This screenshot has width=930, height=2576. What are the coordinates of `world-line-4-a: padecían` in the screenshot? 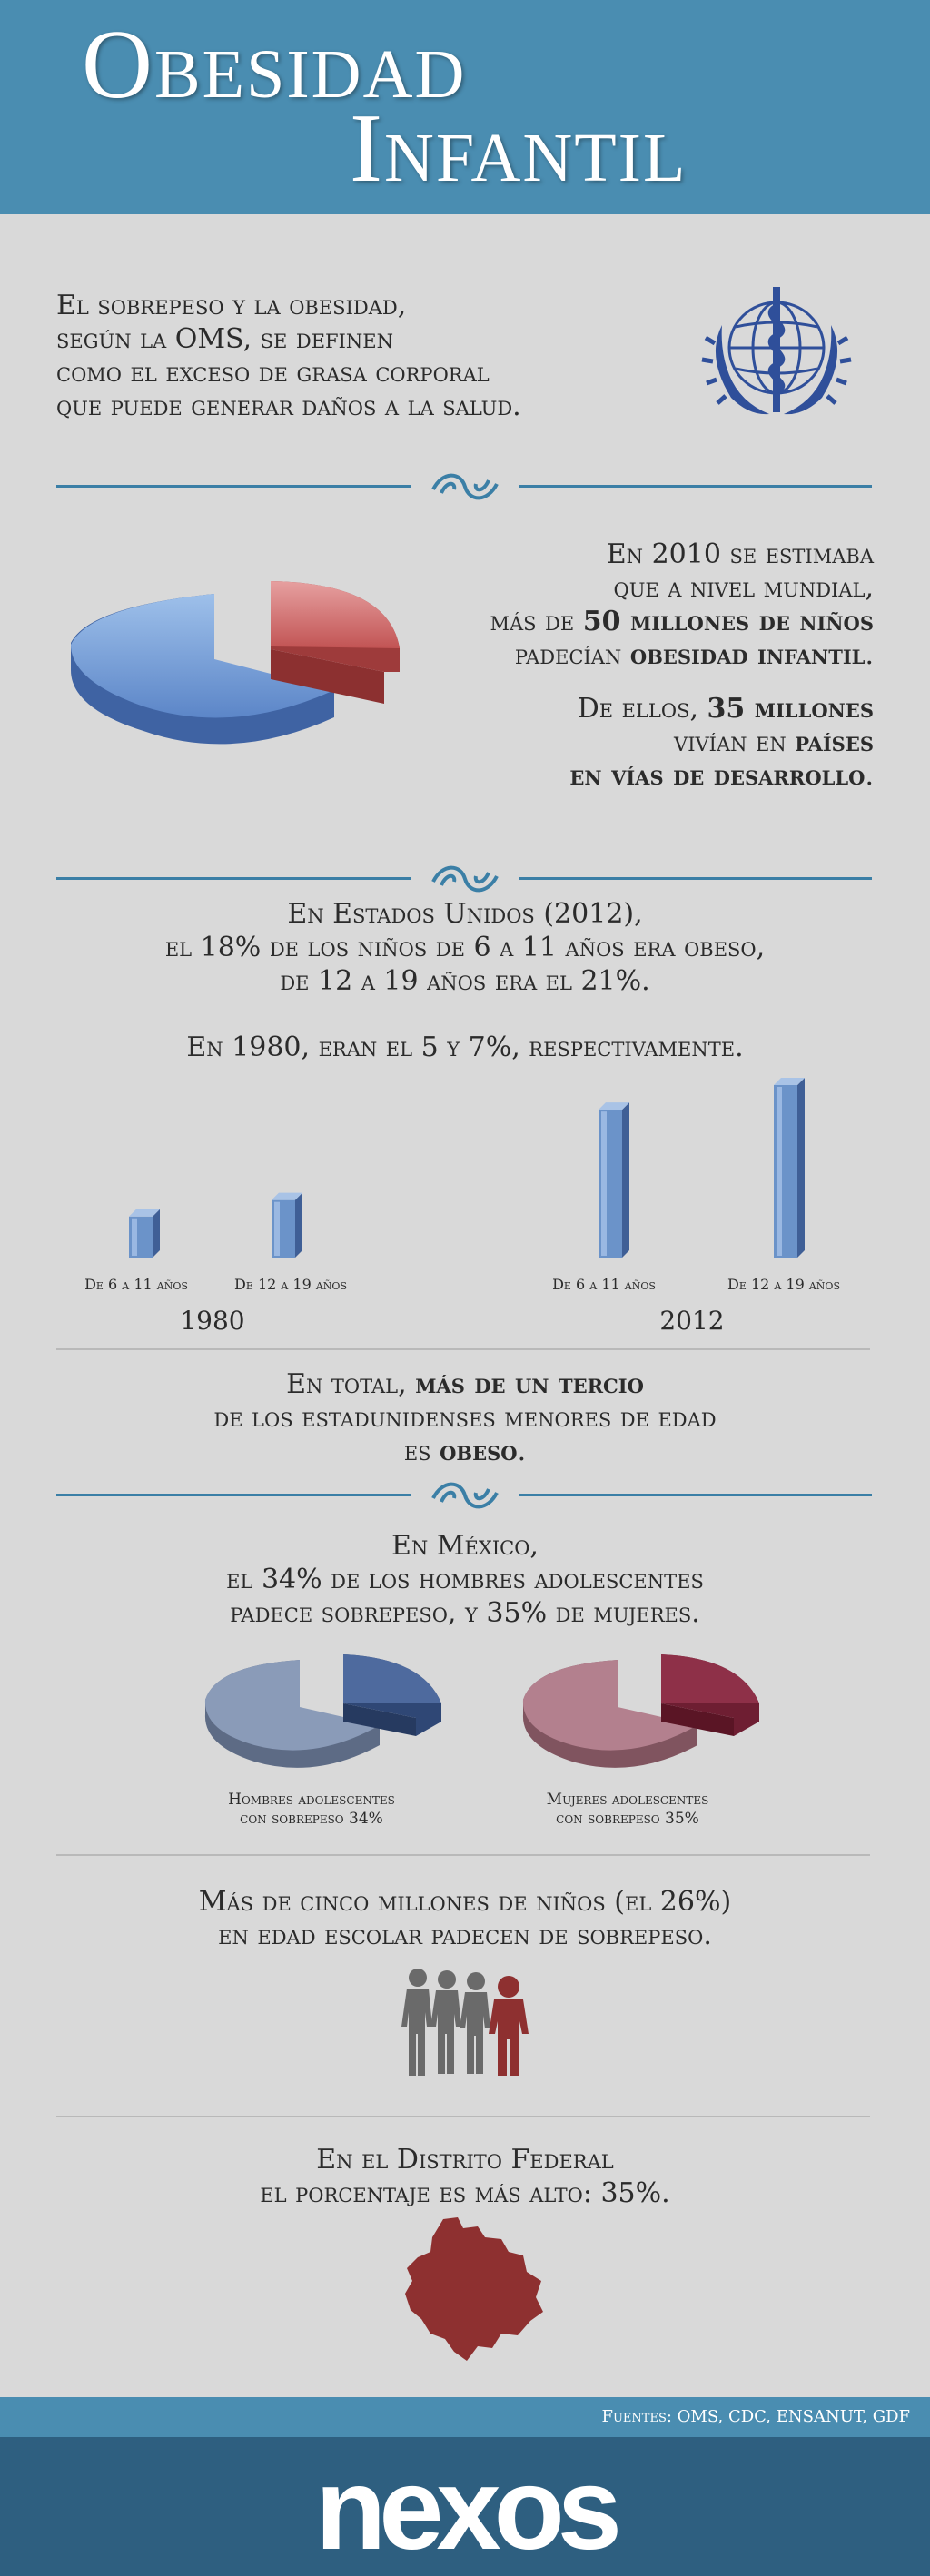 It's located at (572, 655).